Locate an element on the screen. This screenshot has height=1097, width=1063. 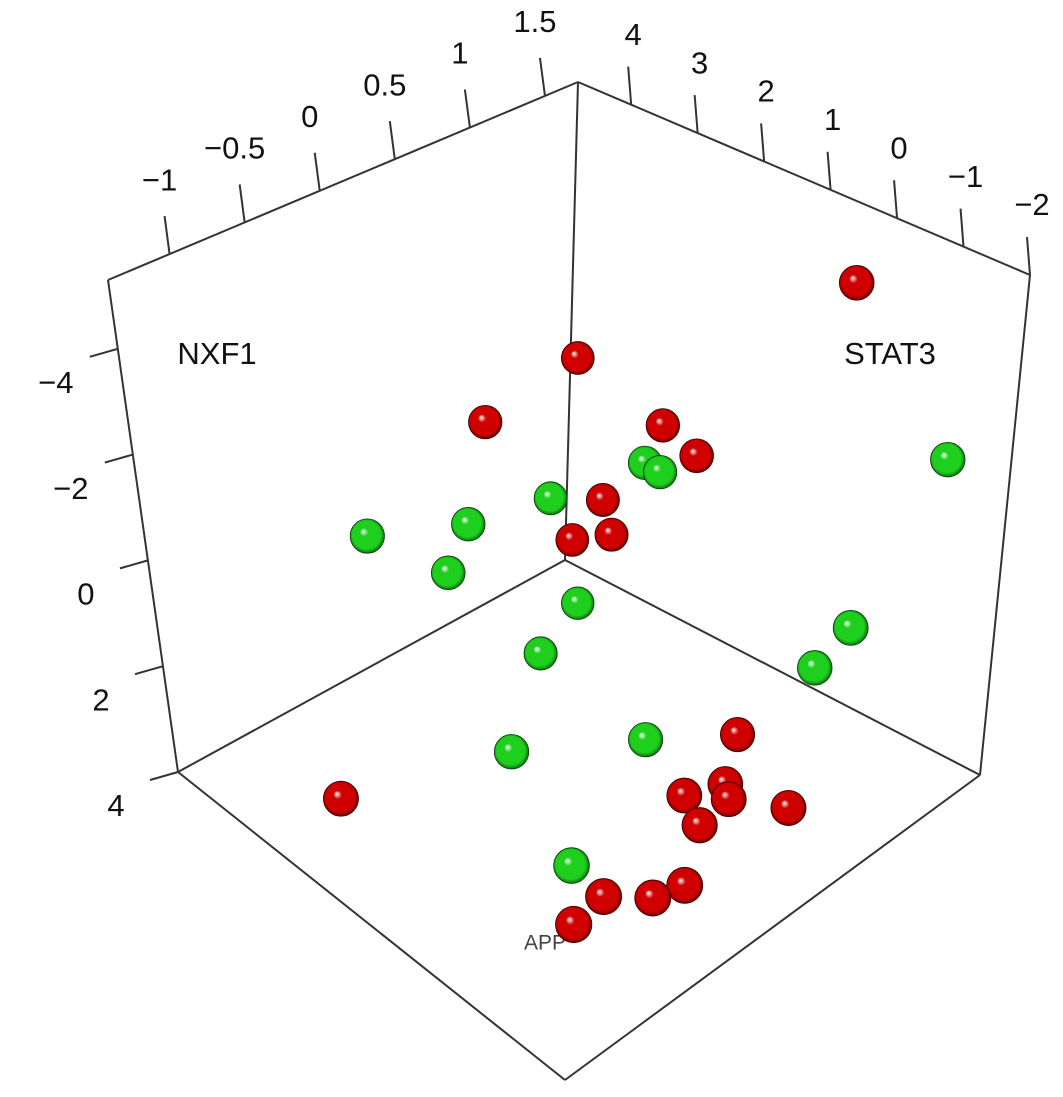
z-axis-title: APP is located at coordinates (545, 943).